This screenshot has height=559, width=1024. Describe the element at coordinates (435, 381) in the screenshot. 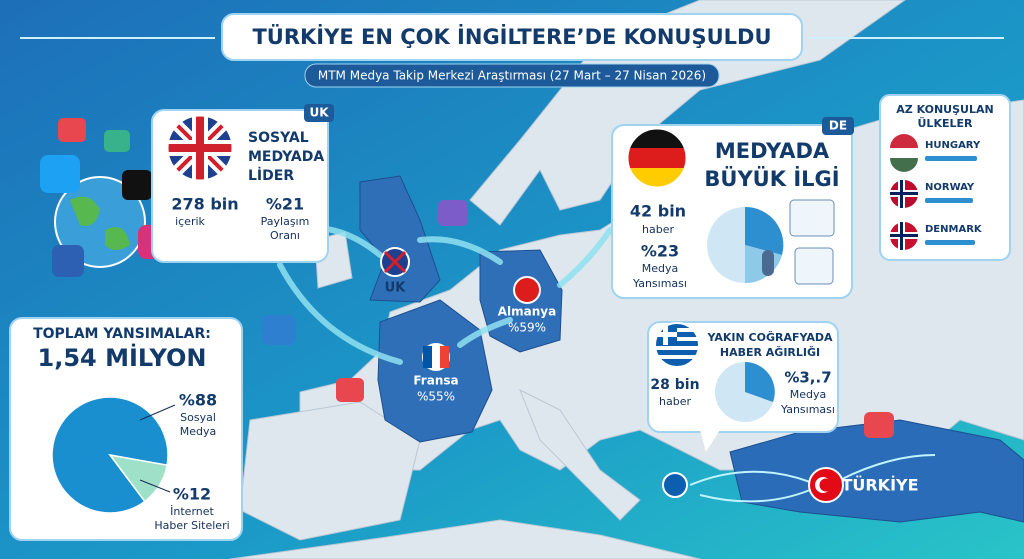

I see `map-label: Fransa` at that location.